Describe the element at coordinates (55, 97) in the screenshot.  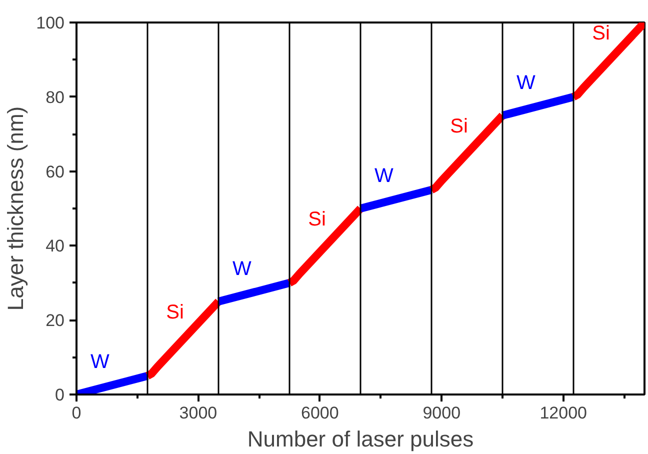
I see `y-tick-label: 80` at that location.